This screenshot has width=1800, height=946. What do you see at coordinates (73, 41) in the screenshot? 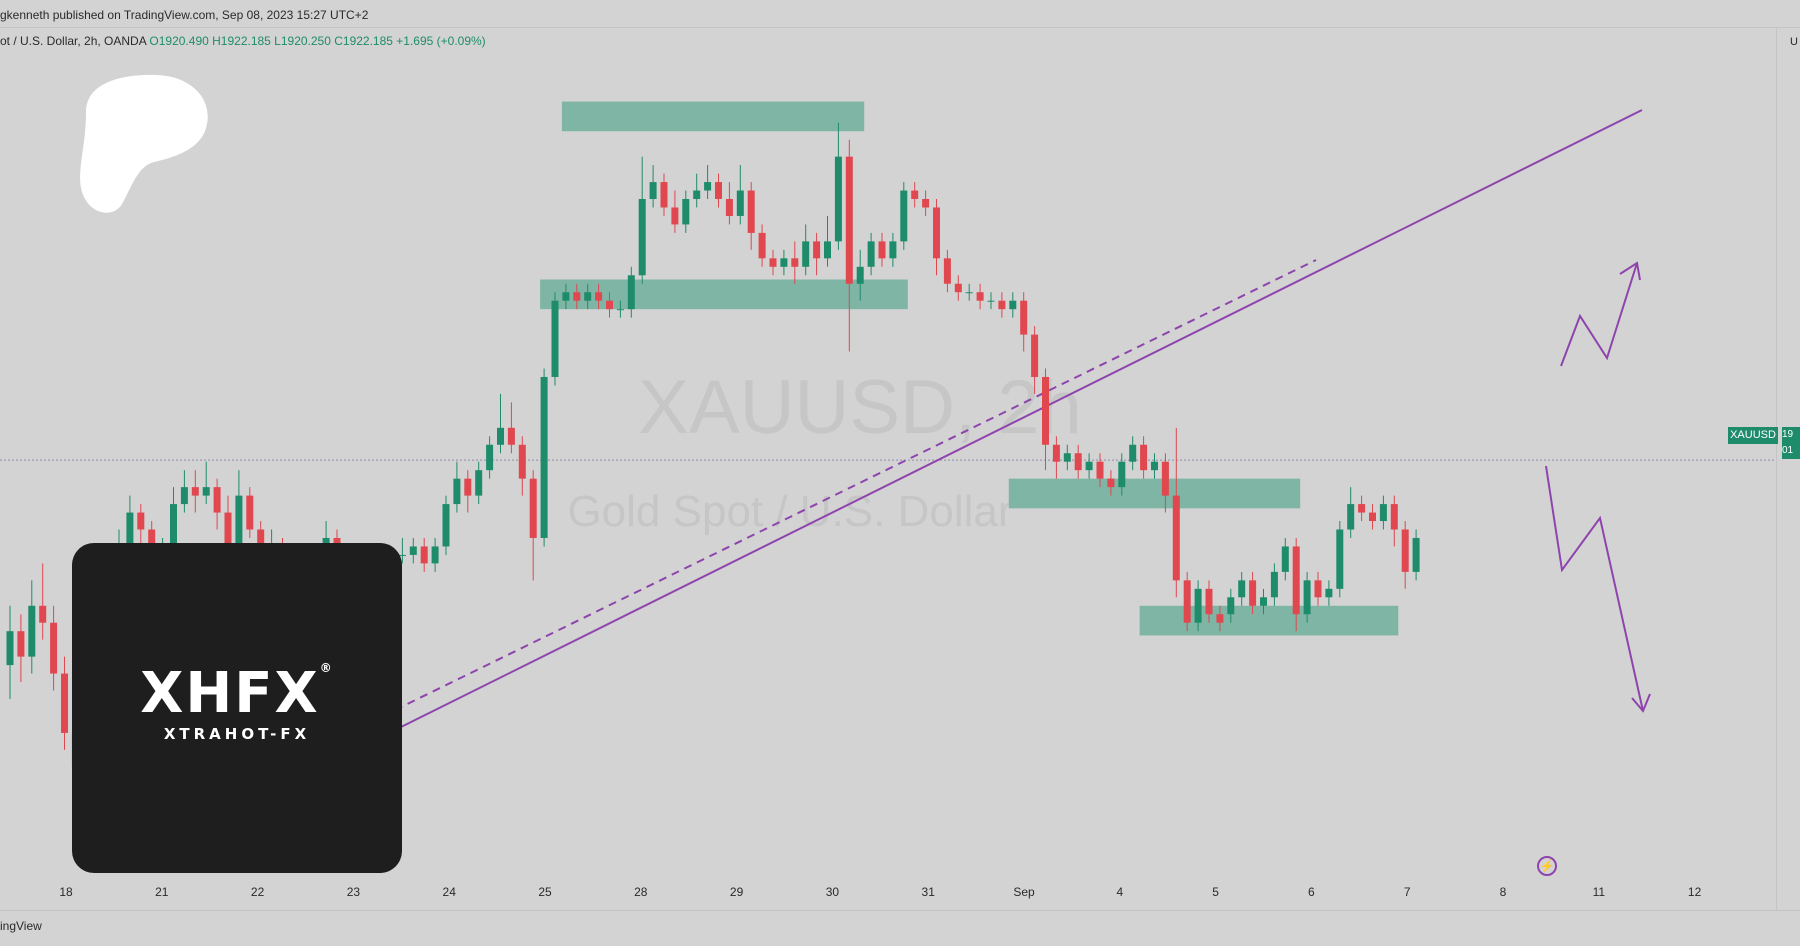
I see `symbol-name: ot / U.S. Dollar, 2h, OANDA` at bounding box center [73, 41].